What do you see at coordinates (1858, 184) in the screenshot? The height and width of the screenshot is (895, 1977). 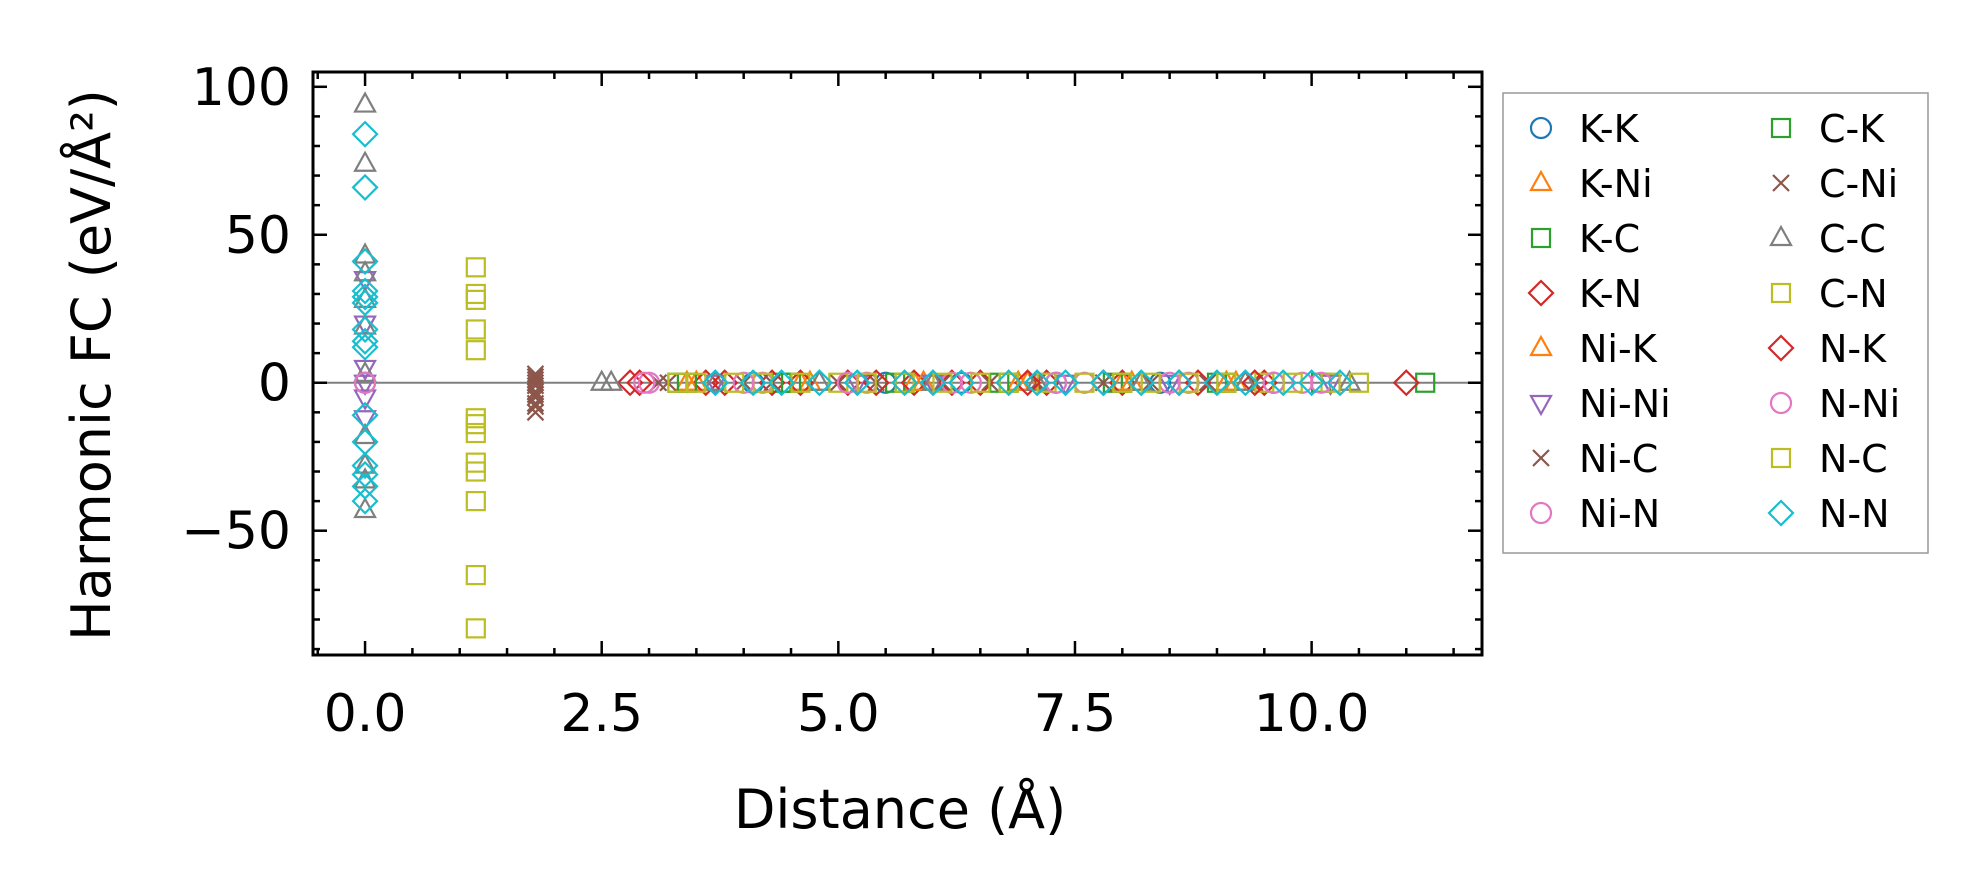 I see `legend-label: C-Ni` at bounding box center [1858, 184].